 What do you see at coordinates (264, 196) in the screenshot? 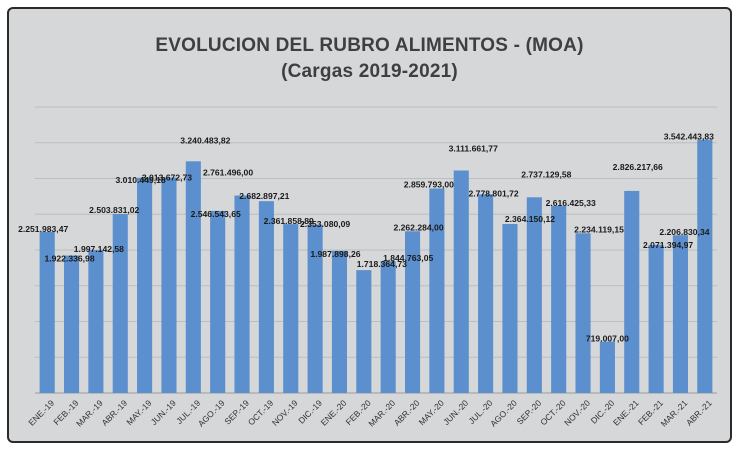
I see `data-label: 2.682.897,21` at bounding box center [264, 196].